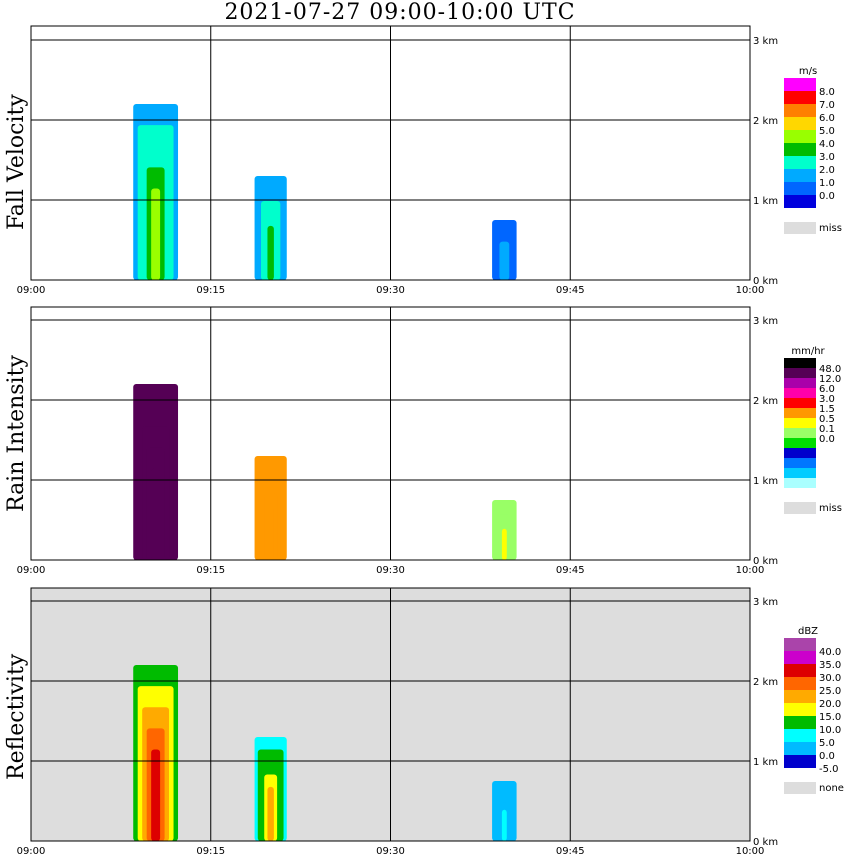 This screenshot has width=850, height=868. What do you see at coordinates (827, 389) in the screenshot?
I see `panel-2-legend-label-3: 6.0` at bounding box center [827, 389].